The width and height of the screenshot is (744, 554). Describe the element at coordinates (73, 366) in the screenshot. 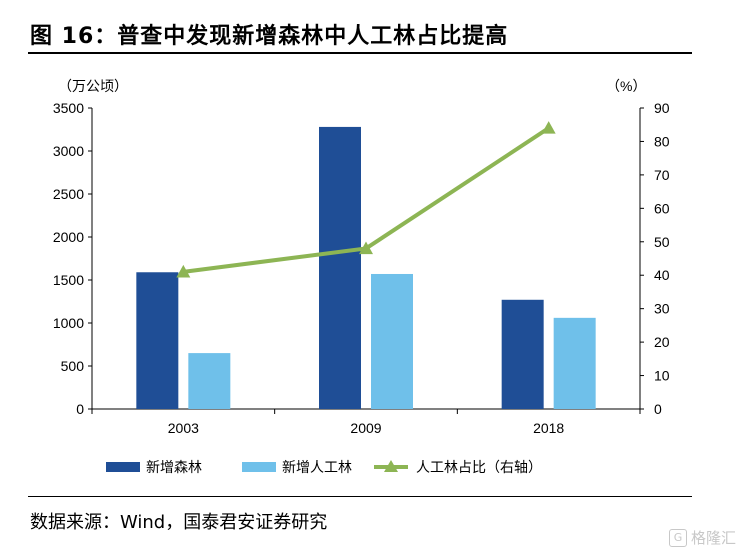

I see `left-tick-label: 500` at that location.